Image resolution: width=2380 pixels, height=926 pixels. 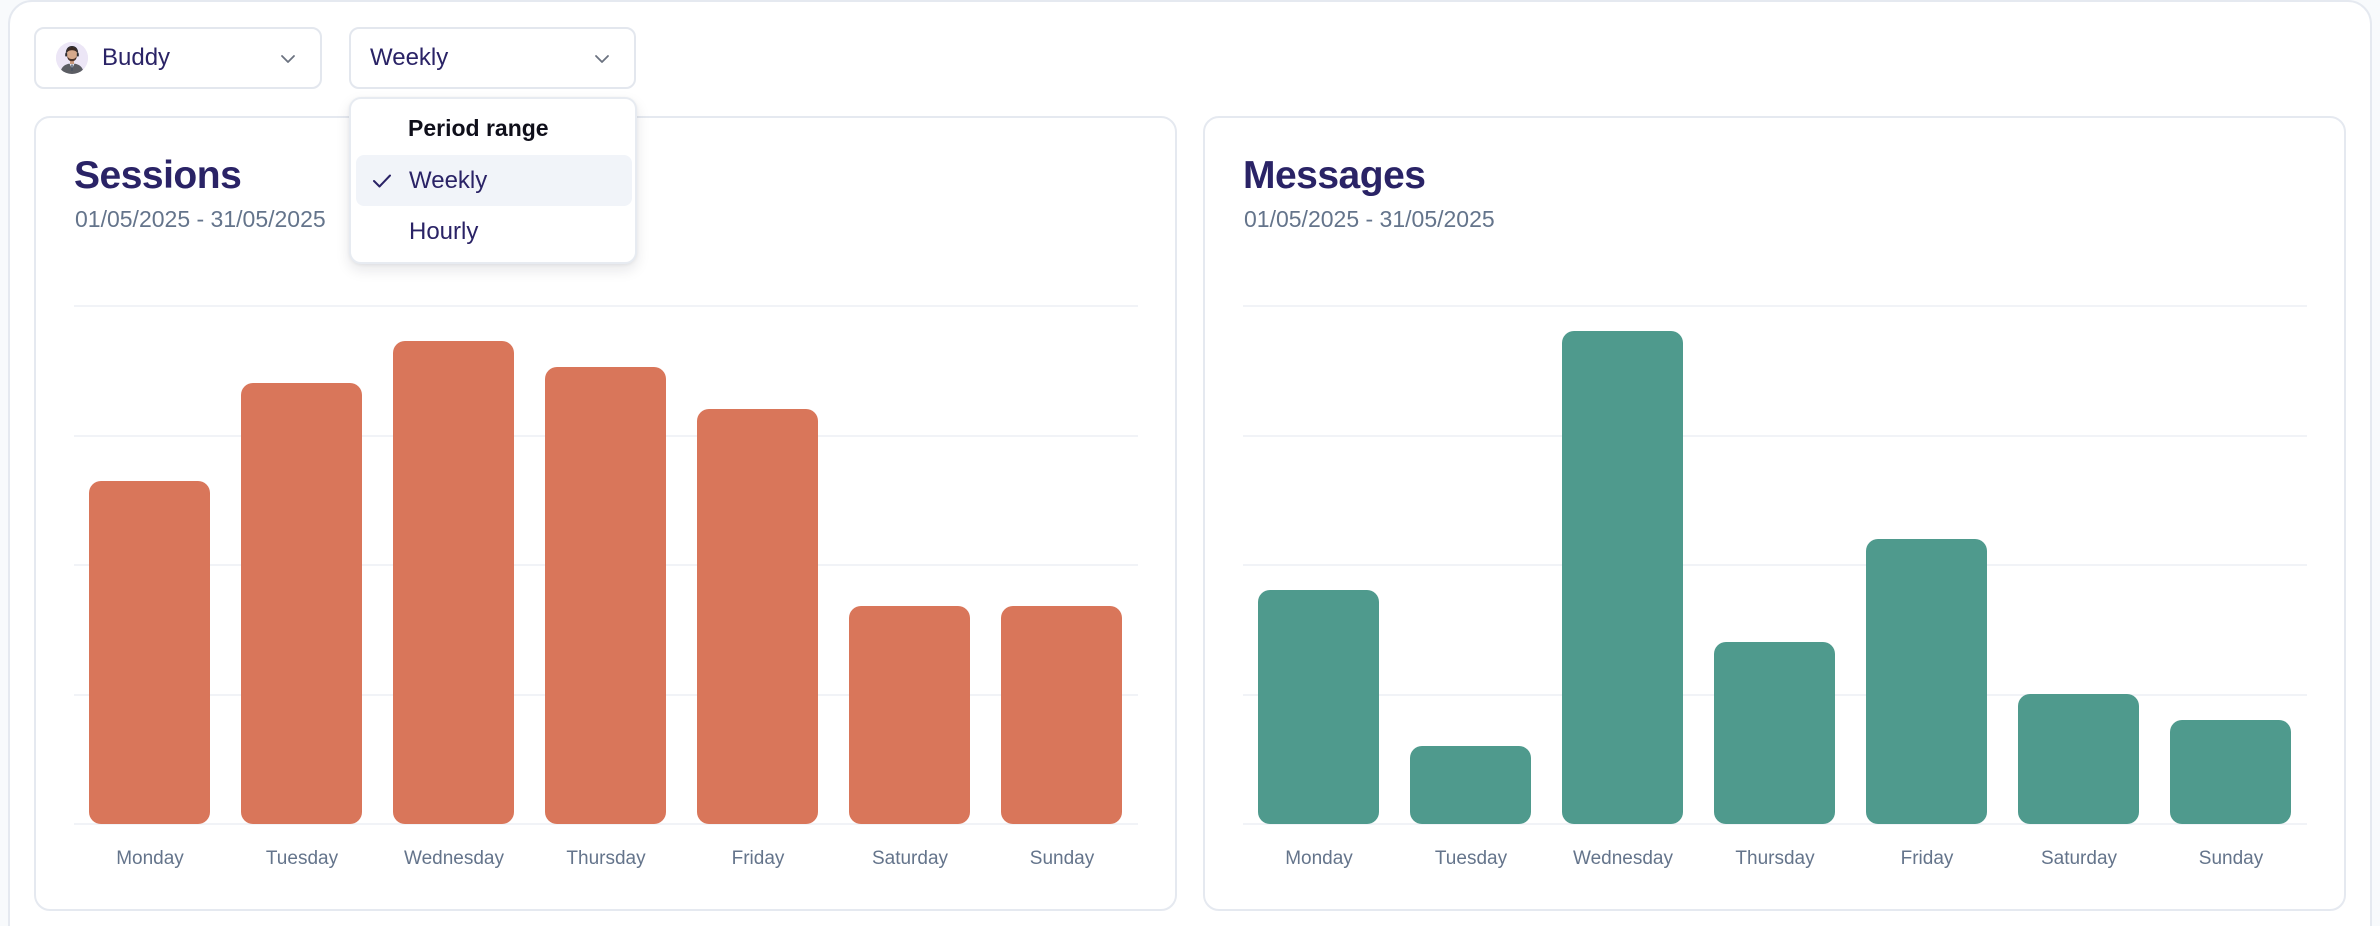 I want to click on agent-select-value: Buddy, so click(x=136, y=57).